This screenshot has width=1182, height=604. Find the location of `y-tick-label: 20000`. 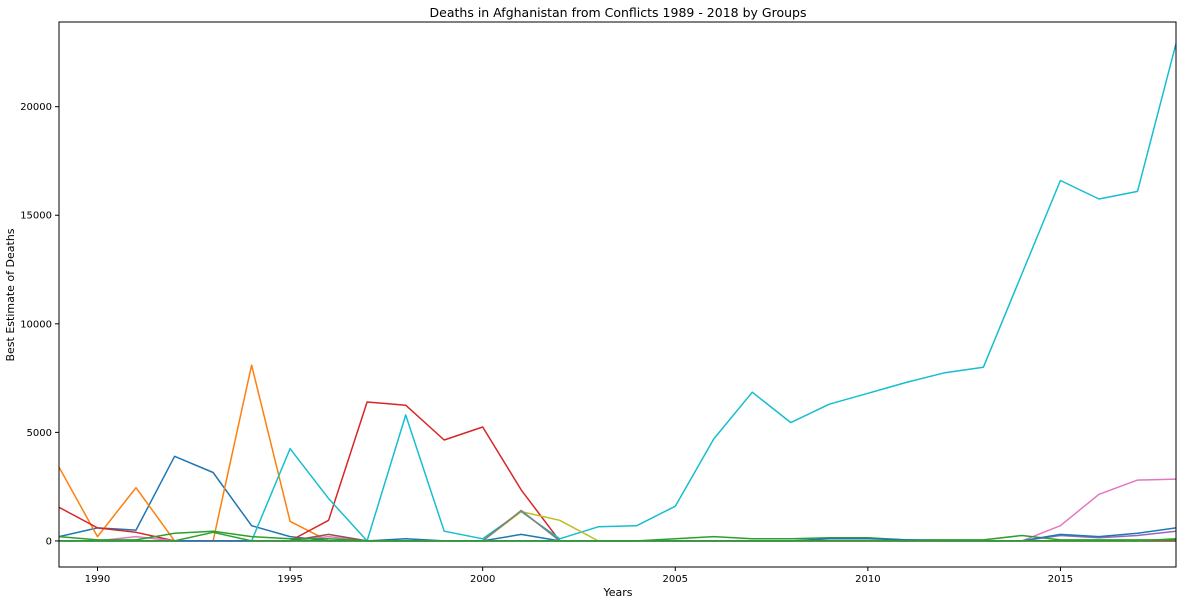

y-tick-label: 20000 is located at coordinates (36, 107).